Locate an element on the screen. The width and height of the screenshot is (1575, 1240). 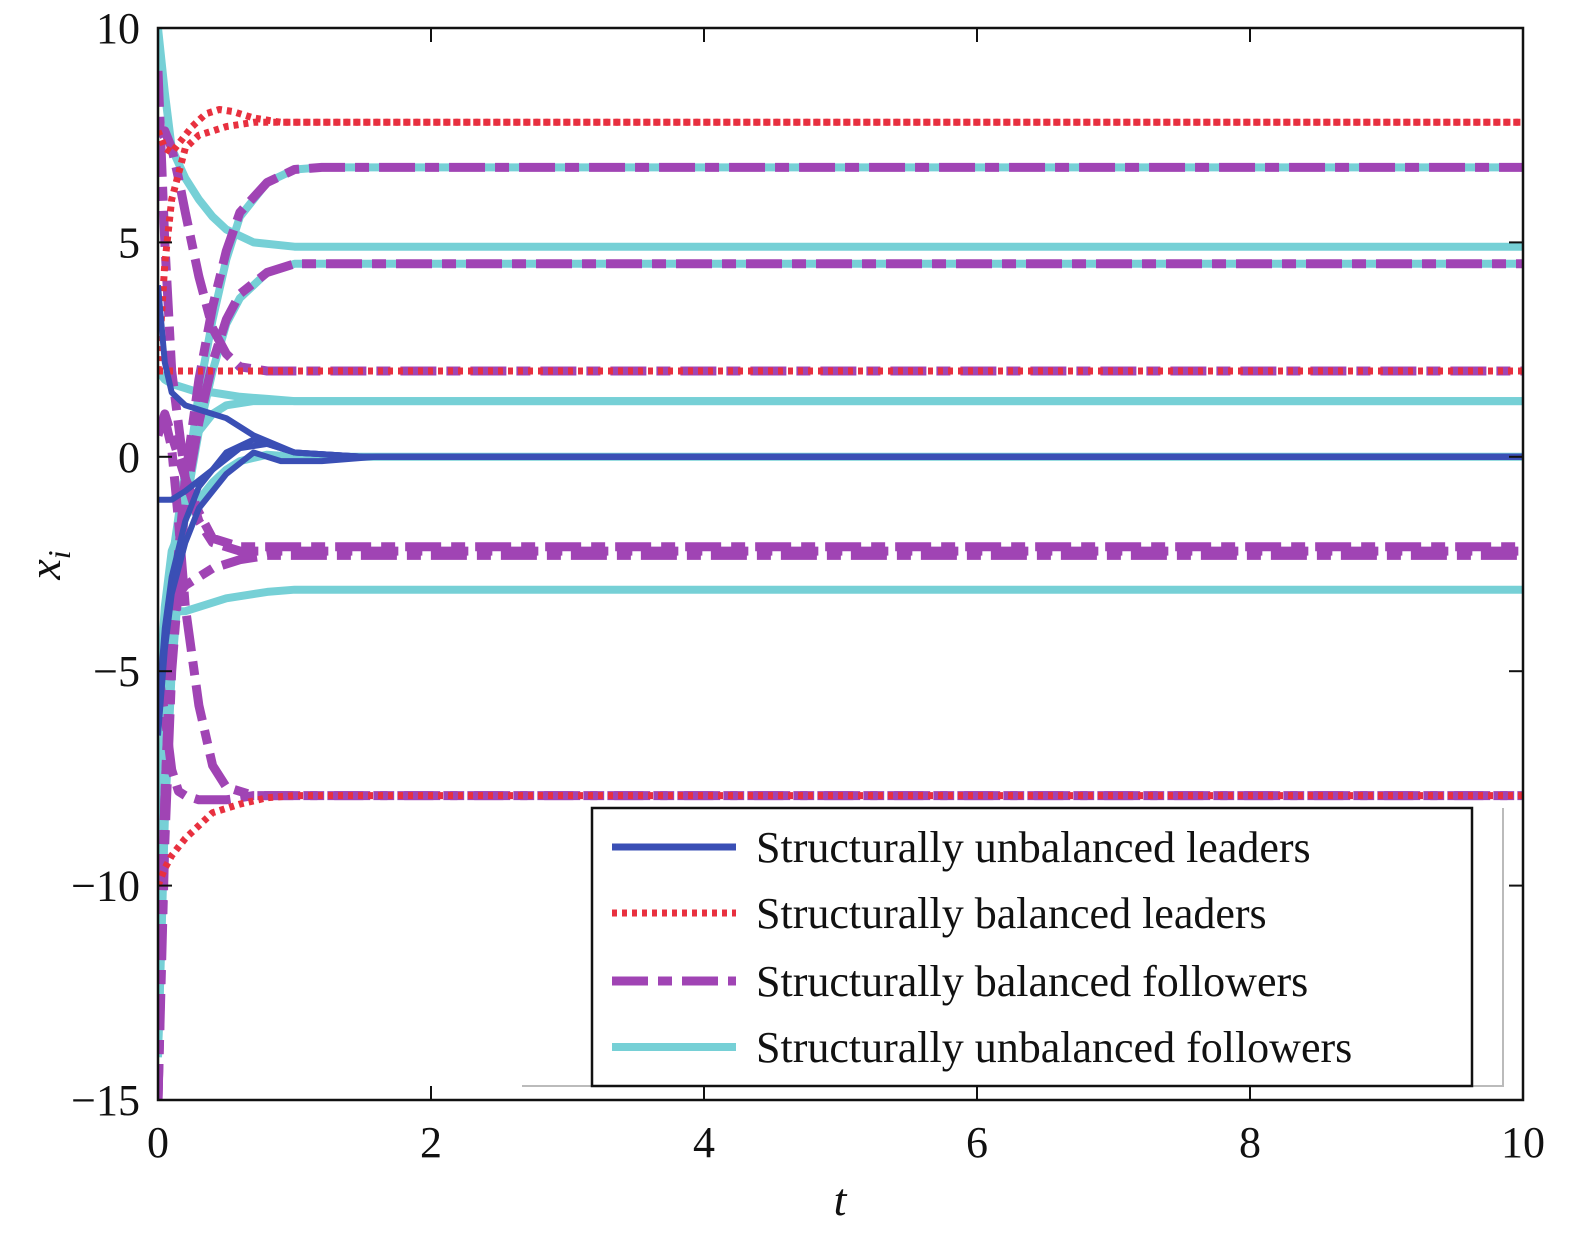
x-tick-label: 8 is located at coordinates (1250, 1142).